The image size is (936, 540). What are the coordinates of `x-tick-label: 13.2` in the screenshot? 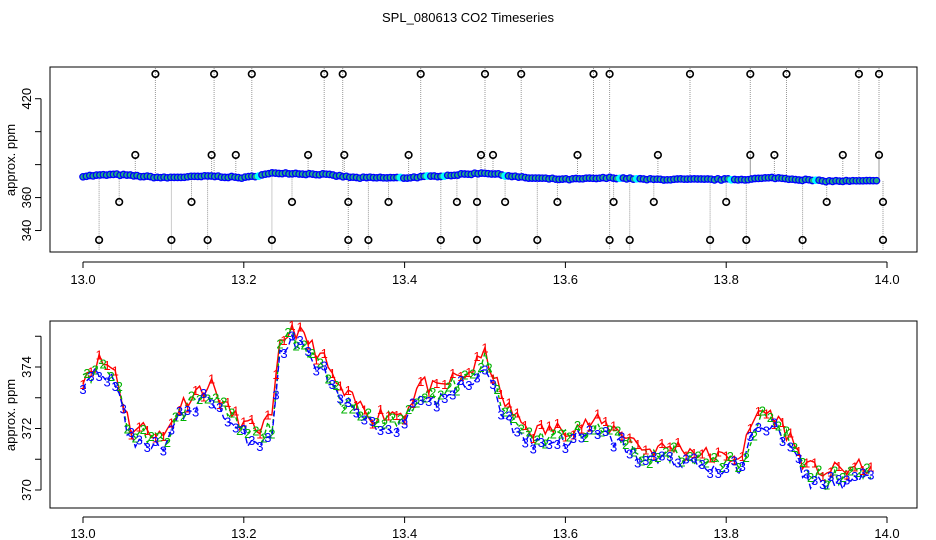 It's located at (243, 533).